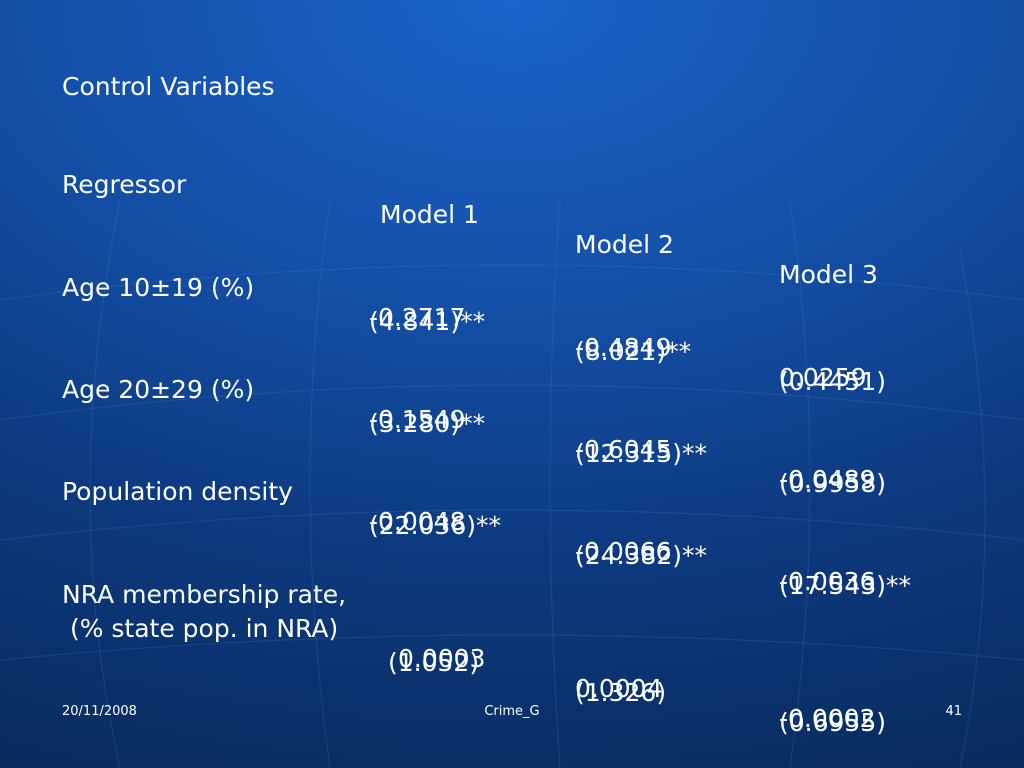 Image resolution: width=1024 pixels, height=768 pixels. Describe the element at coordinates (623, 347) in the screenshot. I see `model-2-coef: -0.4849` at that location.